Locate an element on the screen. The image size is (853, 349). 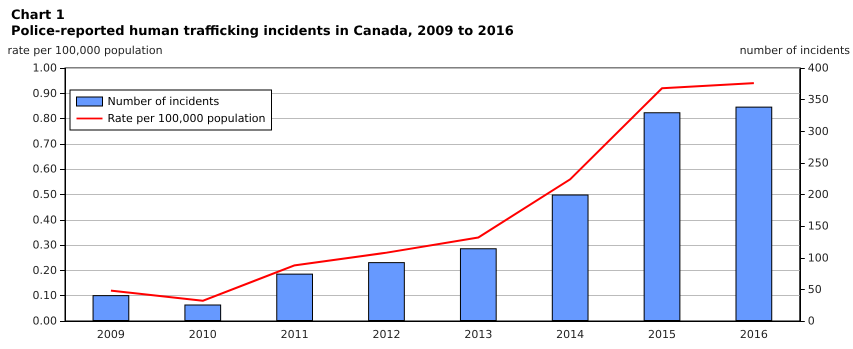
y2-tick-label: 0 is located at coordinates (811, 321).